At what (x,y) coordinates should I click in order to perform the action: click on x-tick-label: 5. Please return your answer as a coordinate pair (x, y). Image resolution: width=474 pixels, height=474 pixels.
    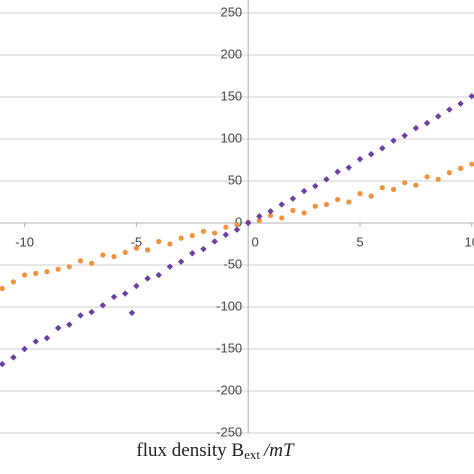
    Looking at the image, I should click on (359, 241).